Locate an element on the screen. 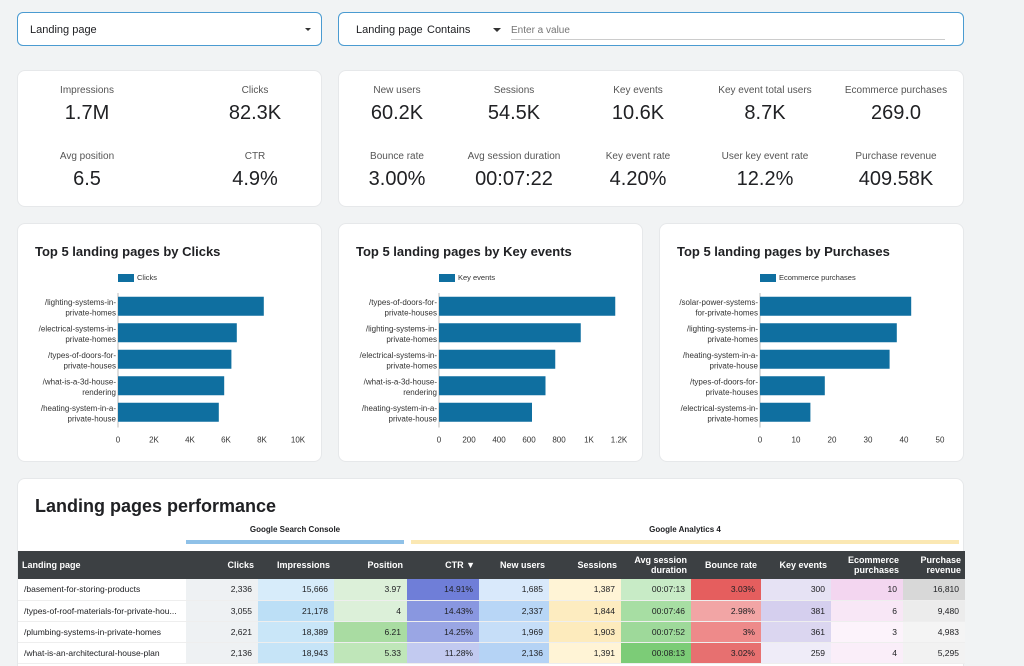  cell-landing-page: /plumbing-systems-in-private-homes is located at coordinates (102, 632).